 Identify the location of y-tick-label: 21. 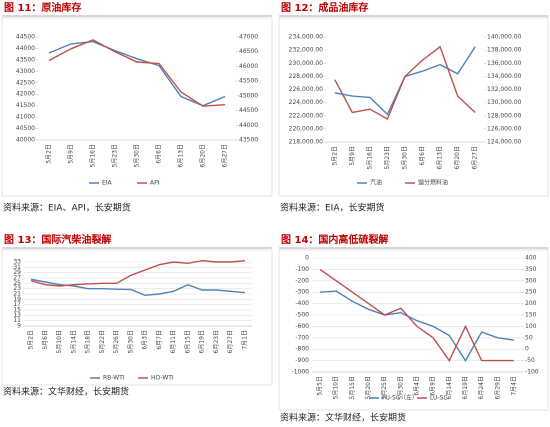
(17, 294).